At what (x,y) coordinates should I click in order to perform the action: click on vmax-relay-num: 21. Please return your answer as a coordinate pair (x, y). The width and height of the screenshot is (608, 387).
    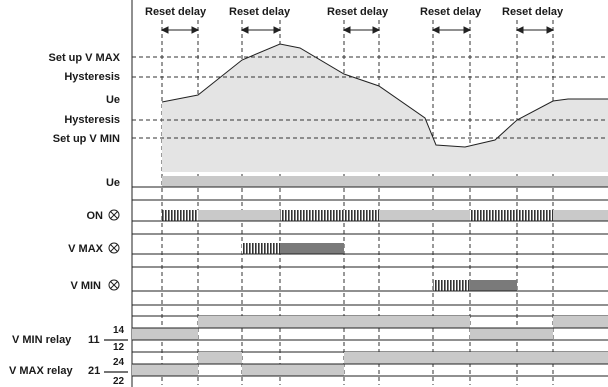
    Looking at the image, I should click on (94, 371).